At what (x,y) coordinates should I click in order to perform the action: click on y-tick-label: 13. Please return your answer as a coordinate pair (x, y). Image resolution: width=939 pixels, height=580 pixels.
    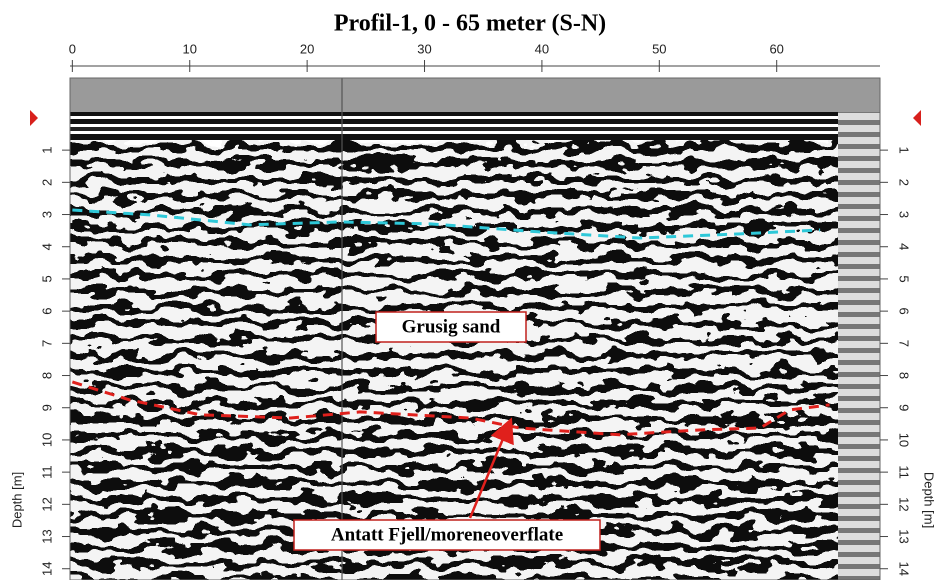
    Looking at the image, I should click on (46, 536).